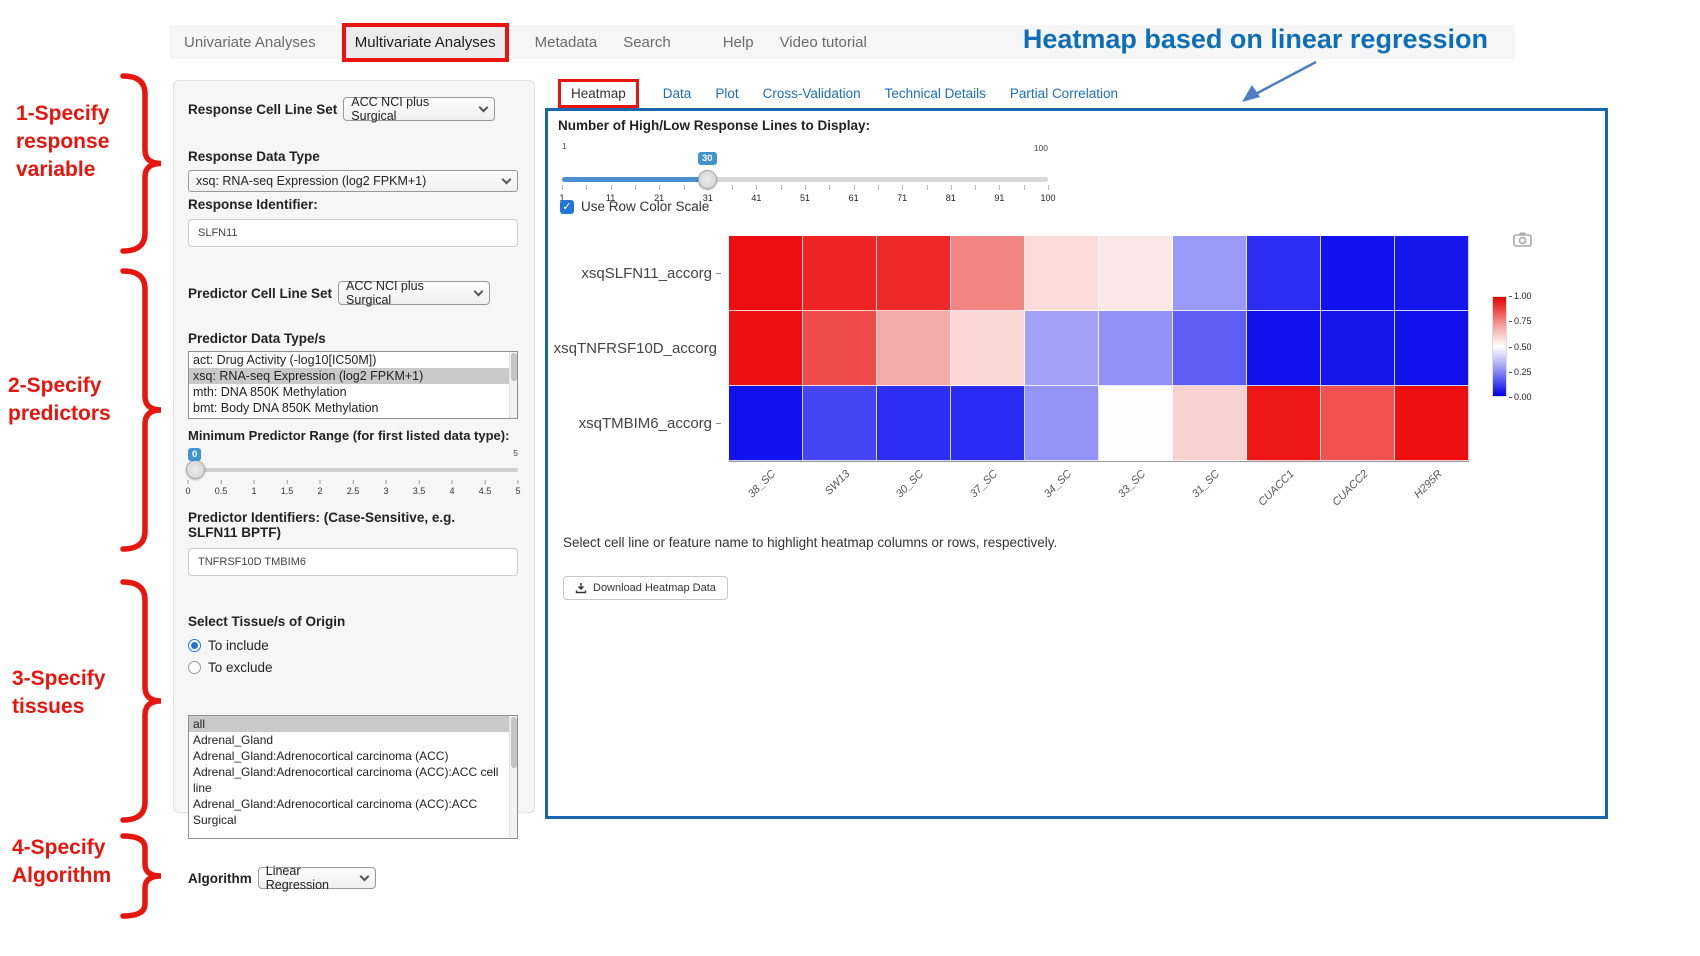 The image size is (1700, 956). I want to click on heatmap-cell-xsqtmbim6-accorg-34-sc, so click(1062, 423).